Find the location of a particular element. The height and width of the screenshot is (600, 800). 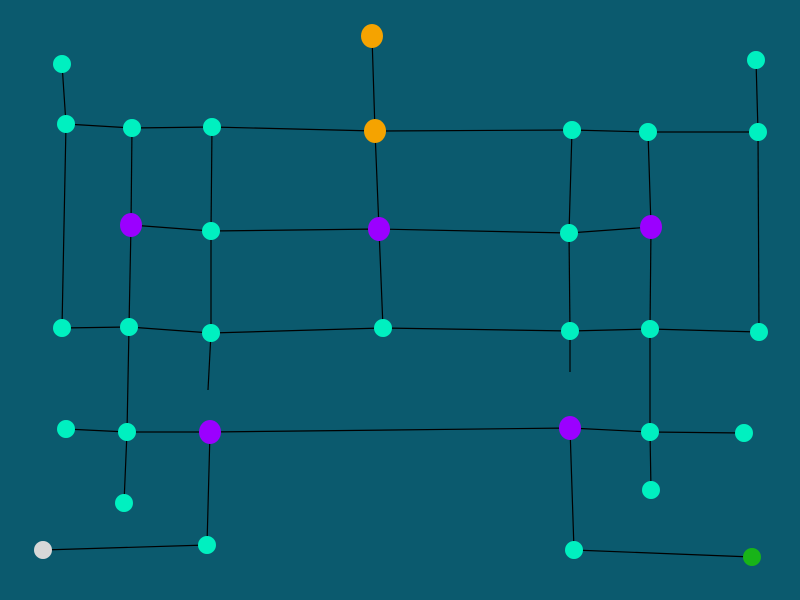

edge-stub is located at coordinates (209, 361).